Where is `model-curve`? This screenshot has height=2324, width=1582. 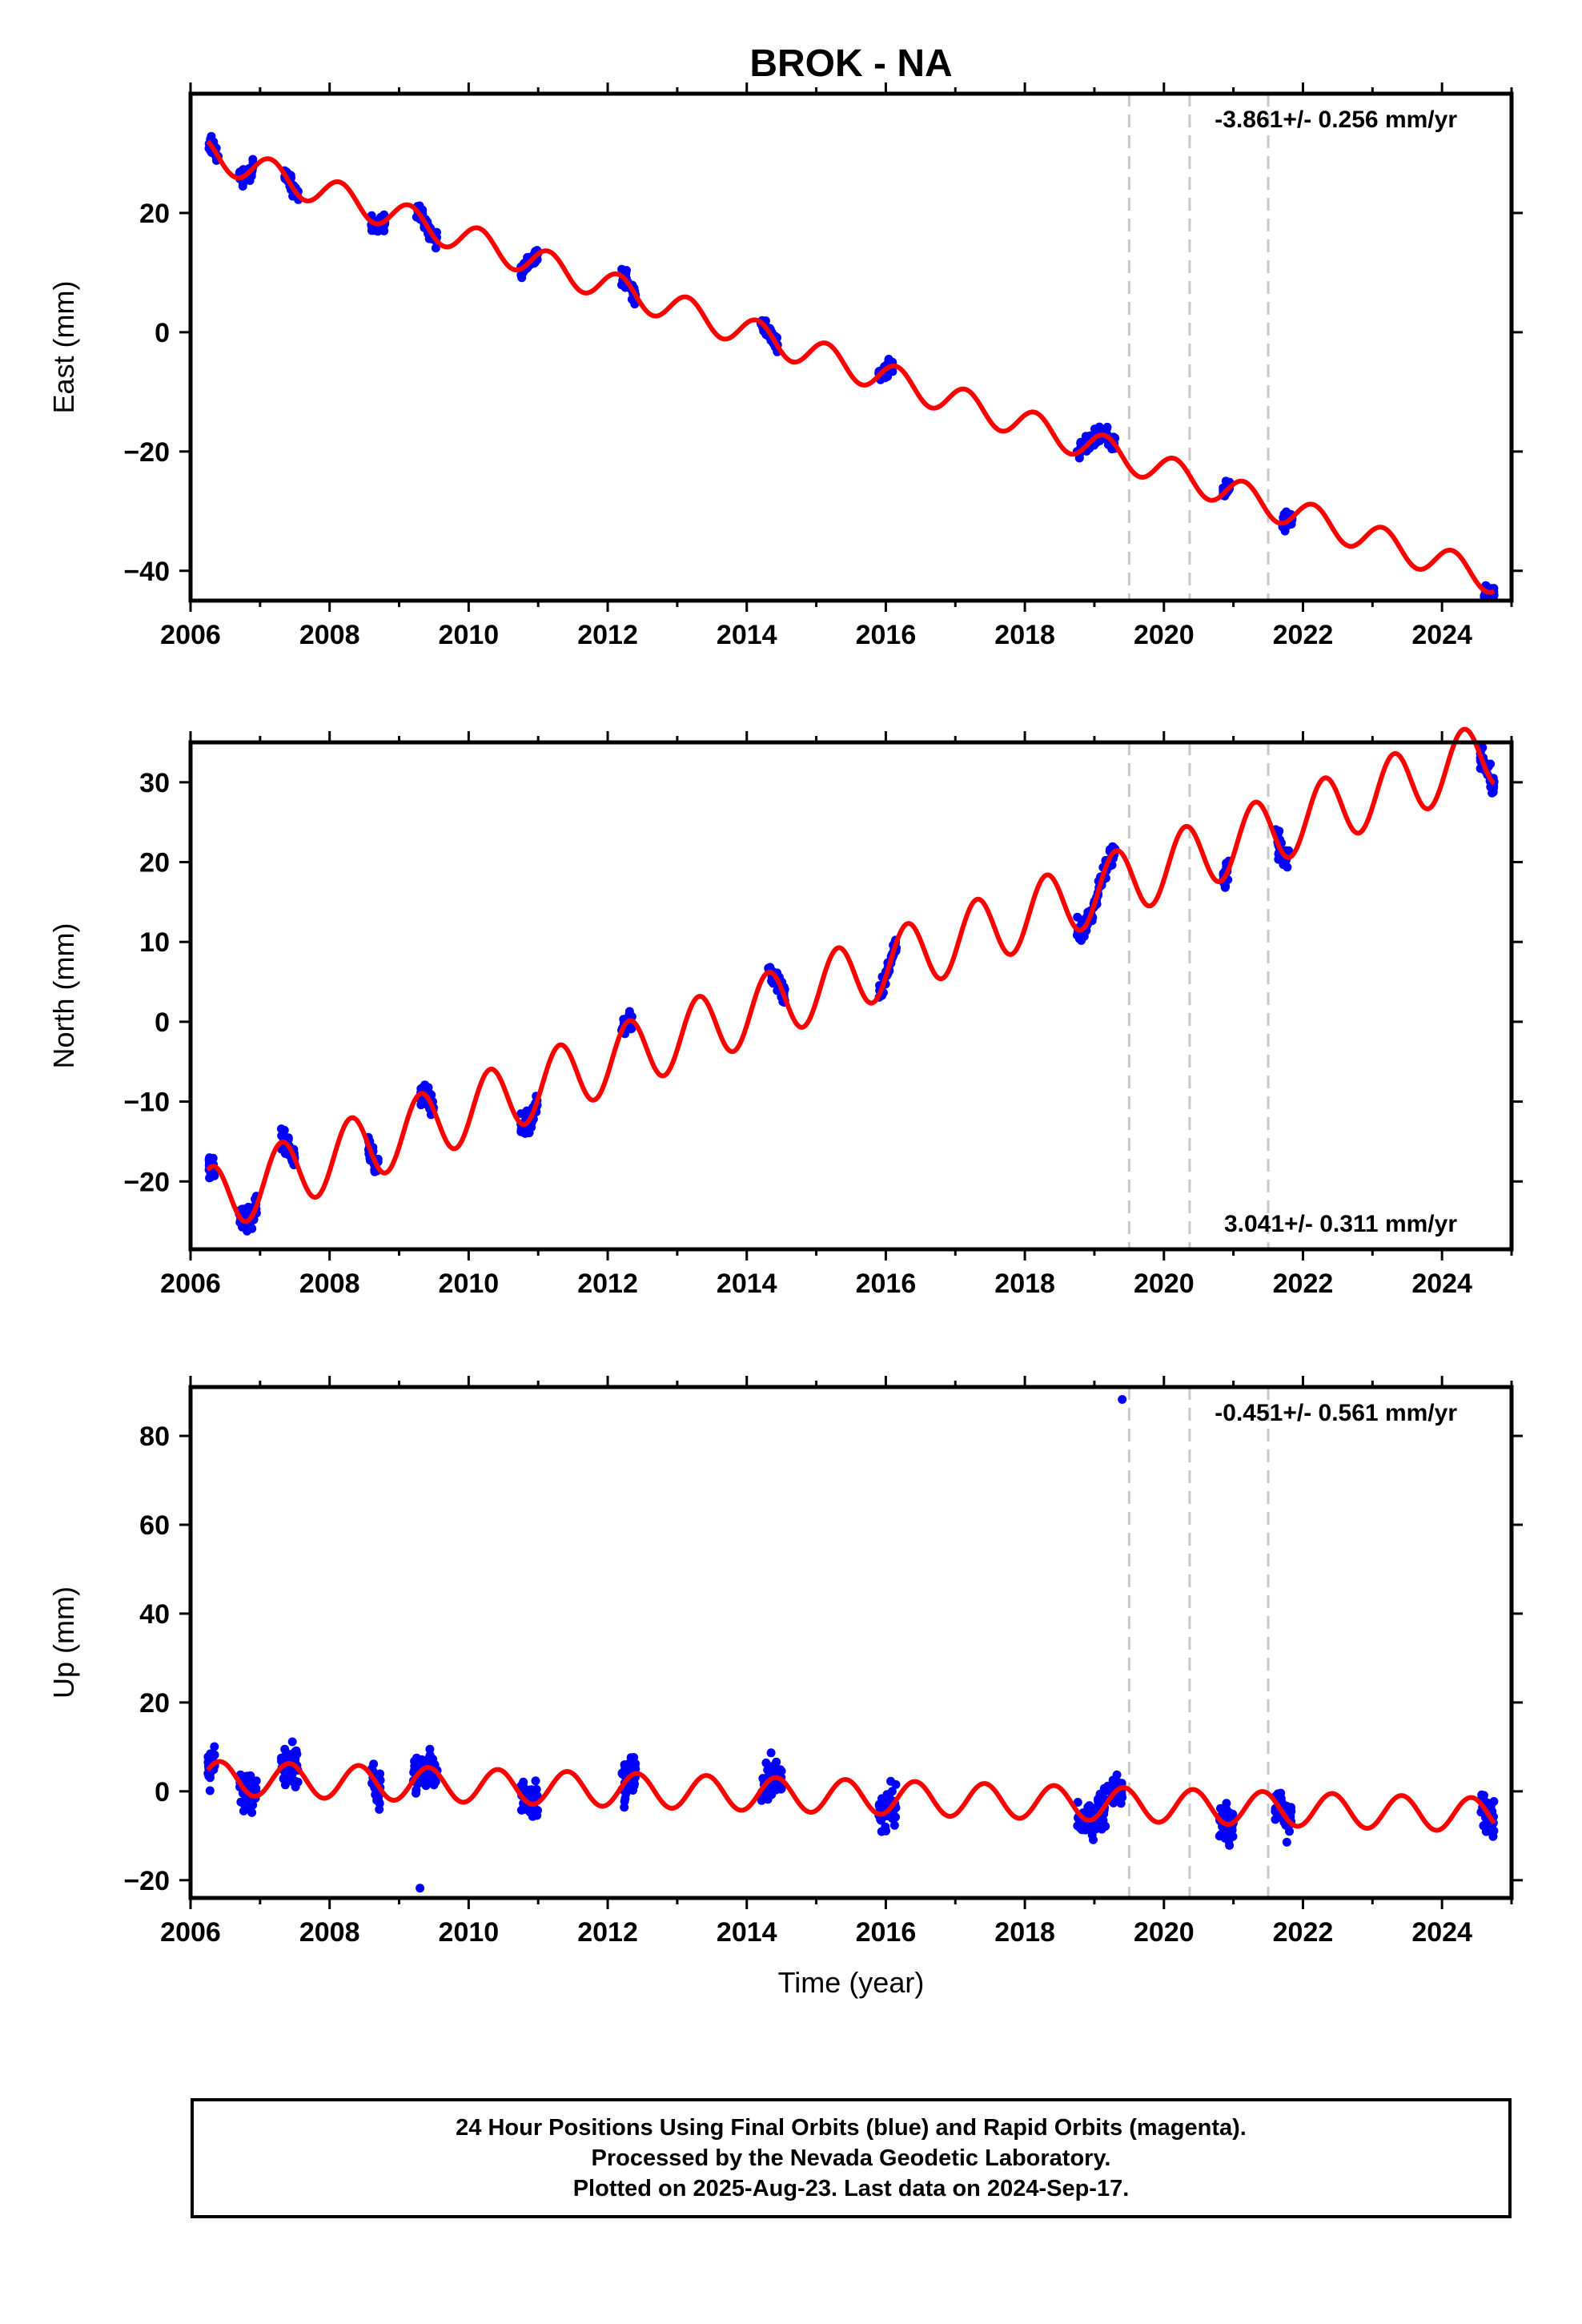 model-curve is located at coordinates (851, 1796).